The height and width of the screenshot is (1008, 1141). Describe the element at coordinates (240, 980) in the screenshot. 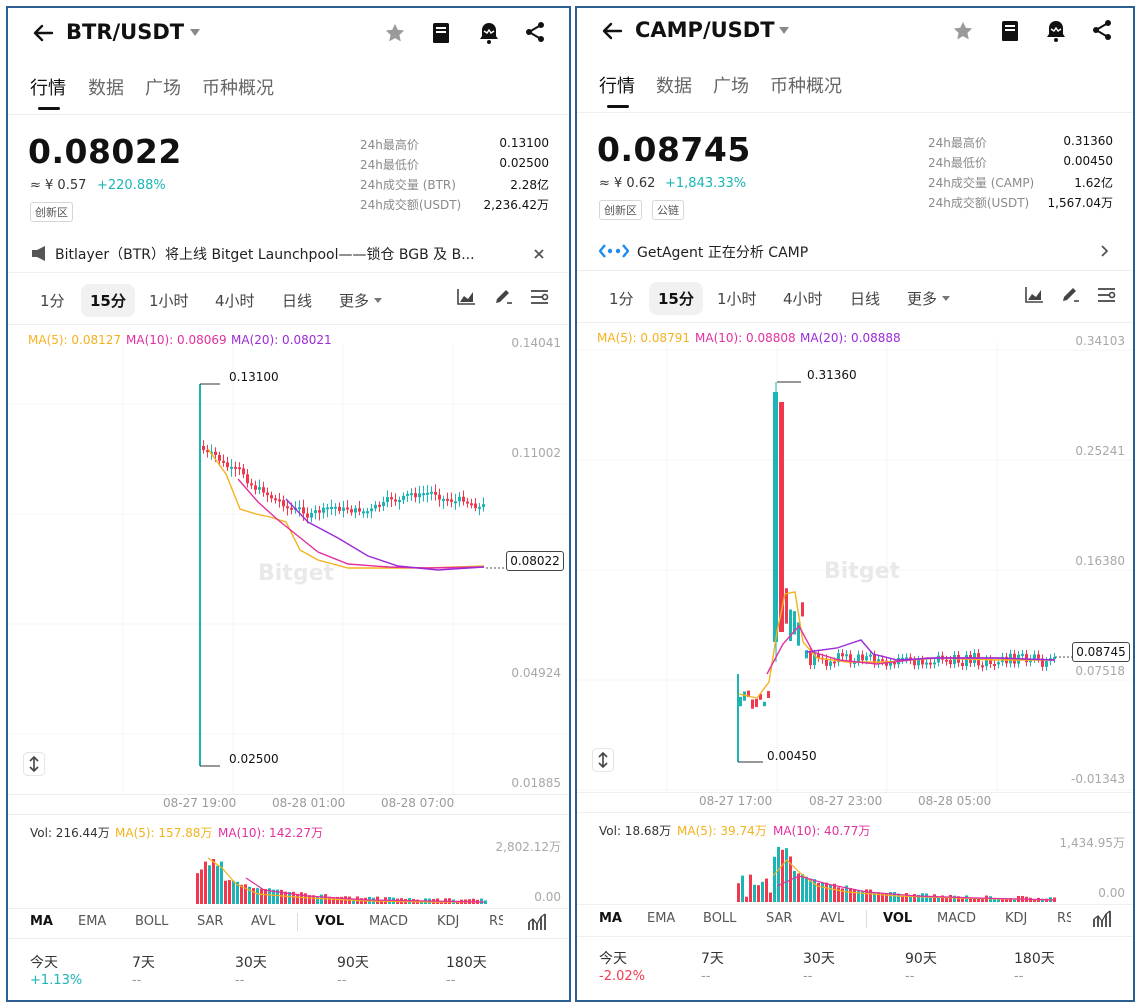

I see `period-30d-value: --` at that location.